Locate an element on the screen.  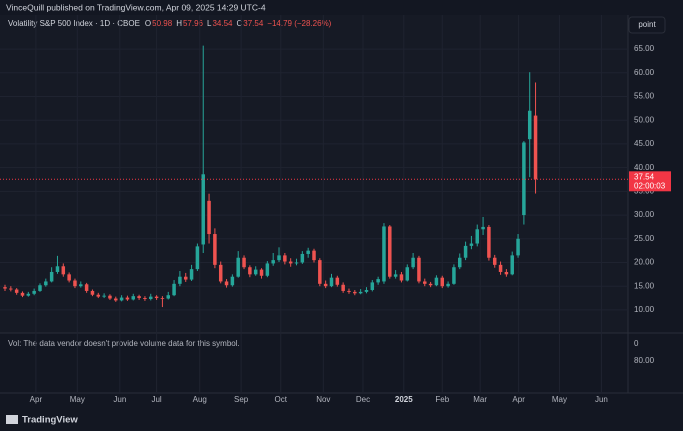
logo-icon is located at coordinates (12, 419).